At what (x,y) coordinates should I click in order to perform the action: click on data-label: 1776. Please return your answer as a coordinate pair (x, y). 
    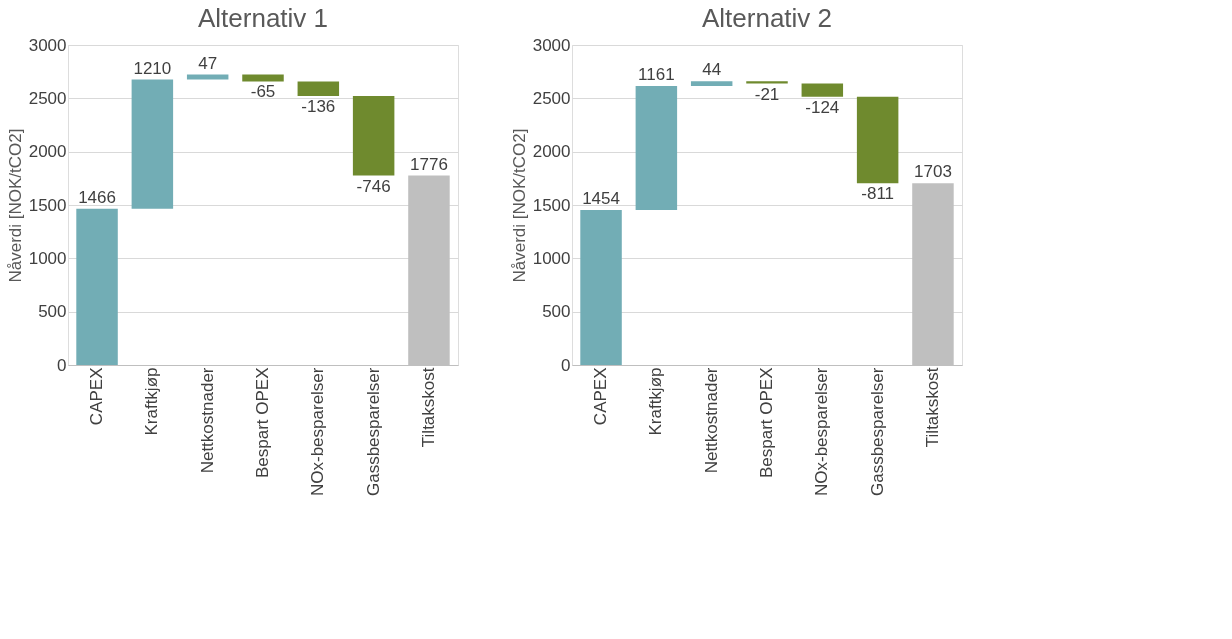
    Looking at the image, I should click on (429, 164).